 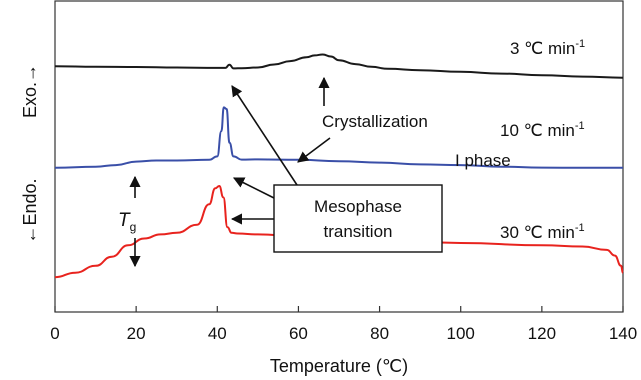 What do you see at coordinates (580, 228) in the screenshot?
I see `rate-label-30-exp: -1` at bounding box center [580, 228].